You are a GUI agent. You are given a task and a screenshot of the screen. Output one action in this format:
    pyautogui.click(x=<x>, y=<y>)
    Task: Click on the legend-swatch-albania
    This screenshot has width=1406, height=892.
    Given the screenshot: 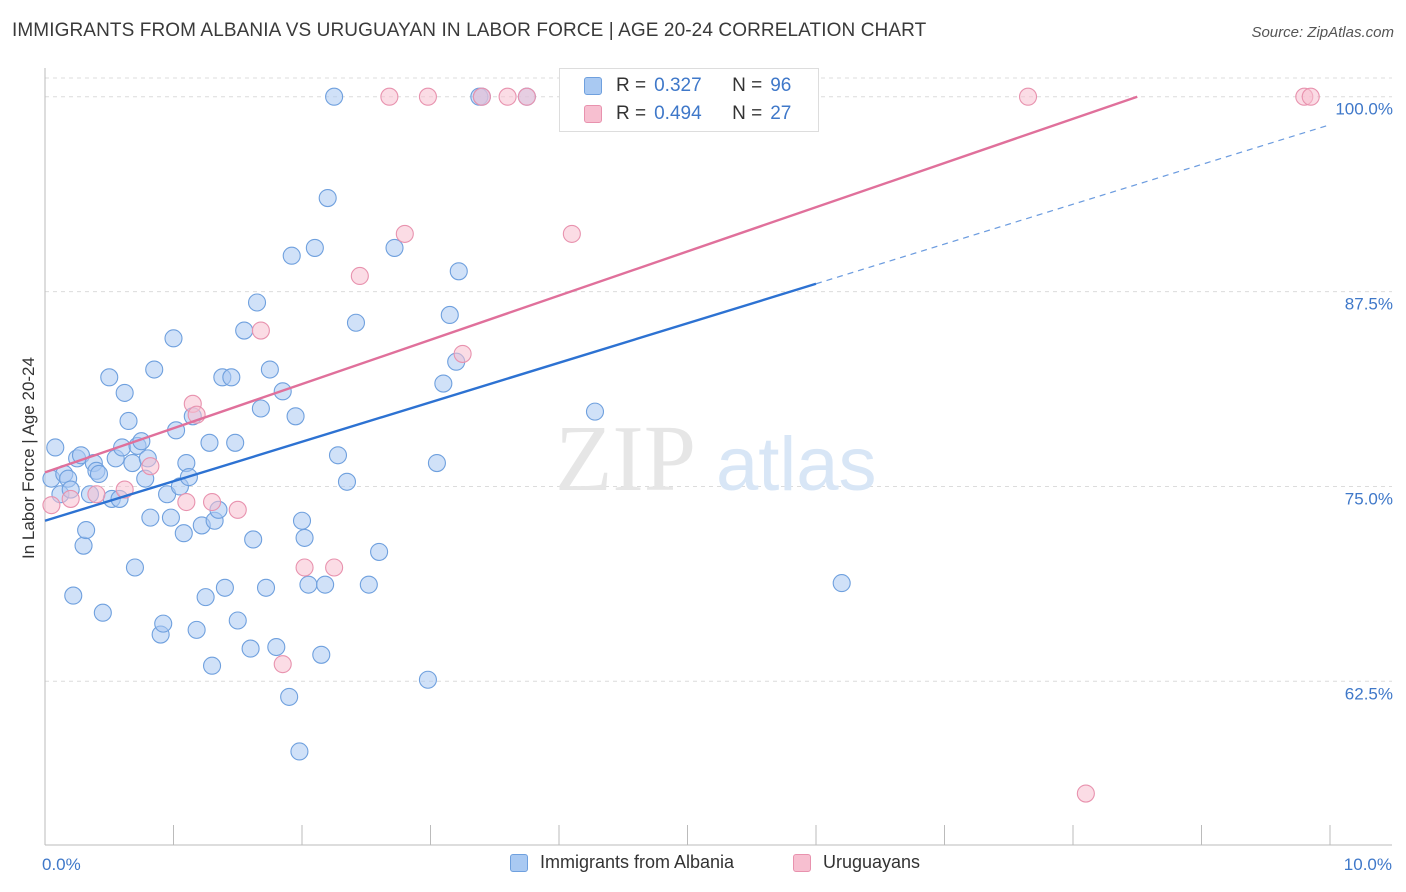 What is the action you would take?
    pyautogui.click(x=519, y=862)
    